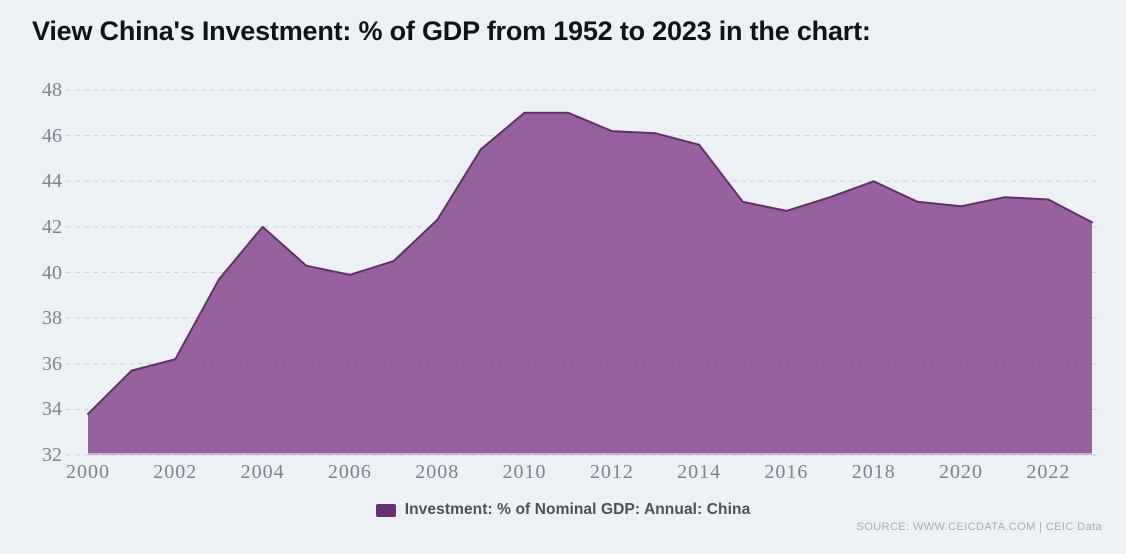 The width and height of the screenshot is (1126, 554). Describe the element at coordinates (979, 527) in the screenshot. I see `source-attribution: SOURCE: WWW.CEICDATA.COM | CEIC Data` at that location.